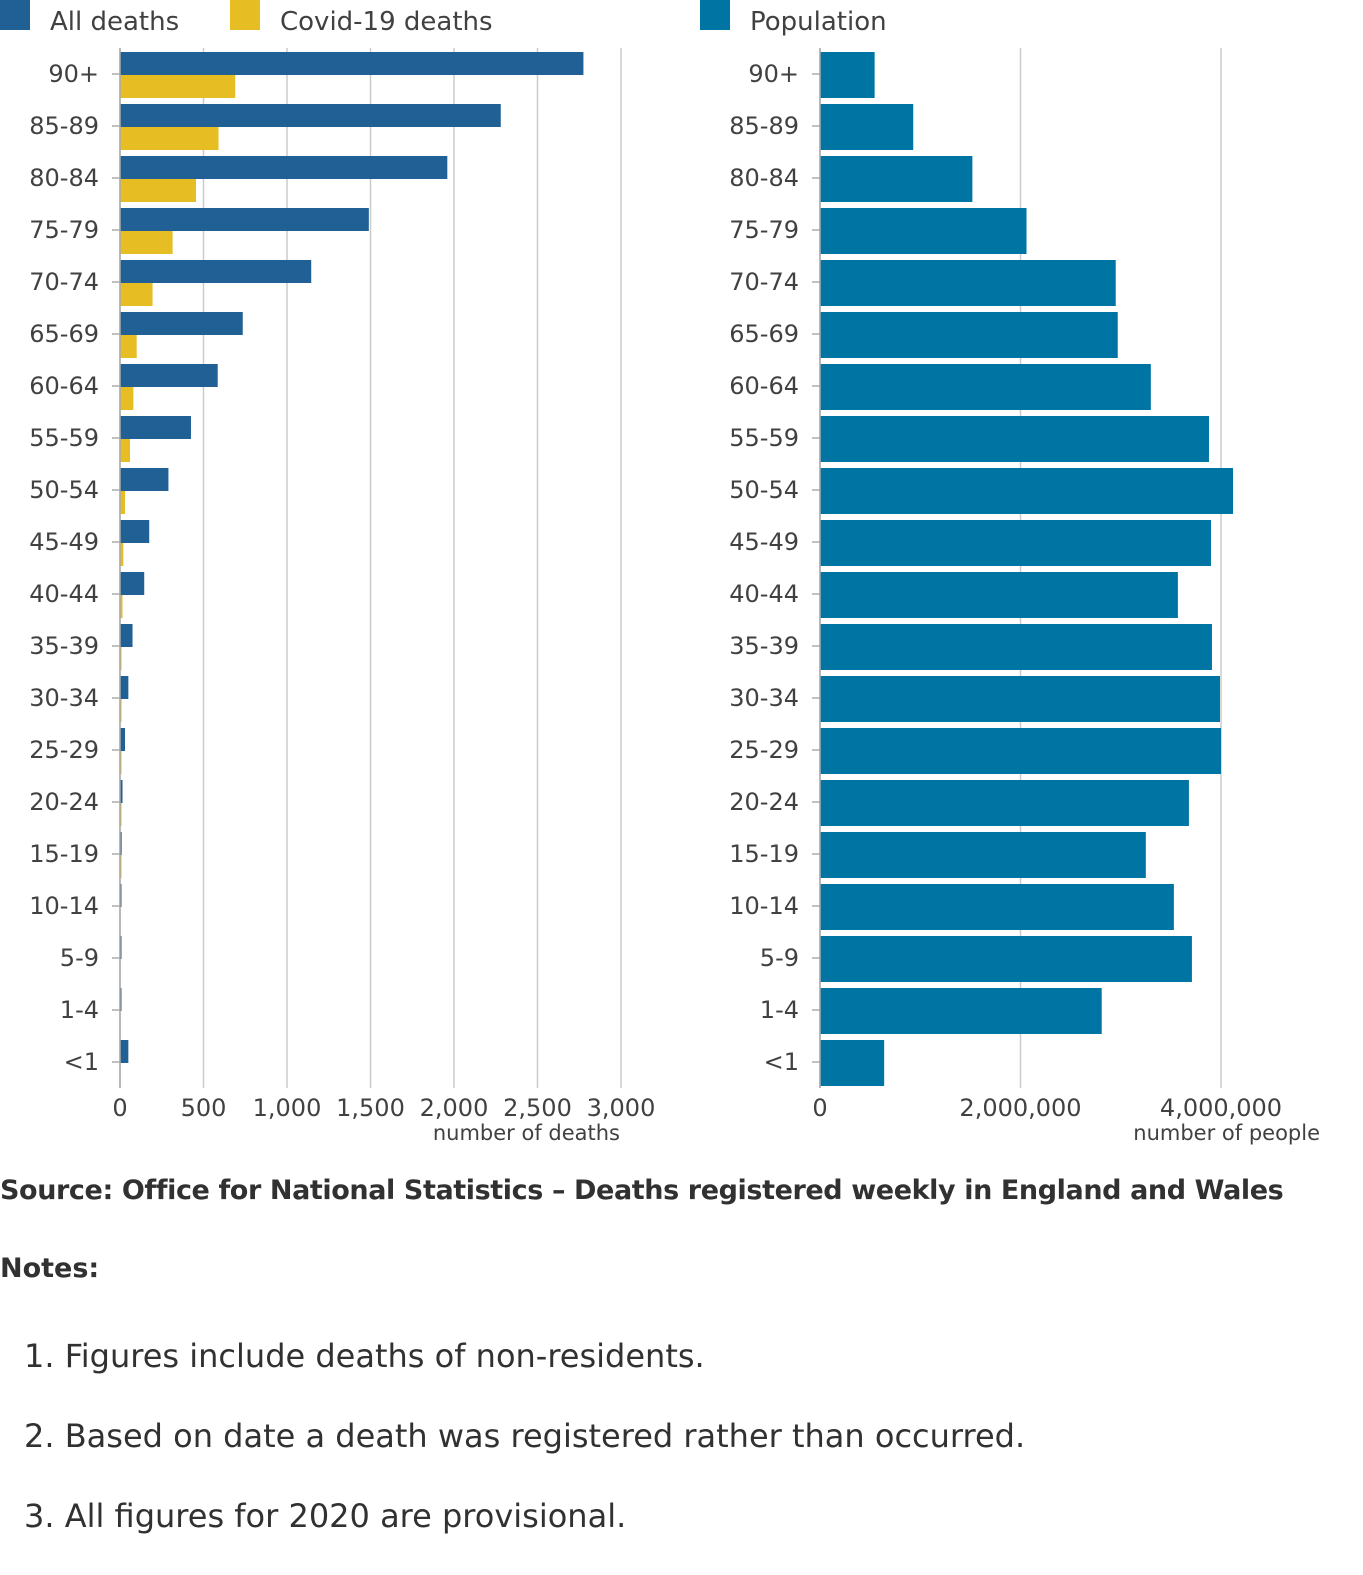 This screenshot has width=1363, height=1575. What do you see at coordinates (621, 1108) in the screenshot?
I see `x-tick-label: 3,000` at bounding box center [621, 1108].